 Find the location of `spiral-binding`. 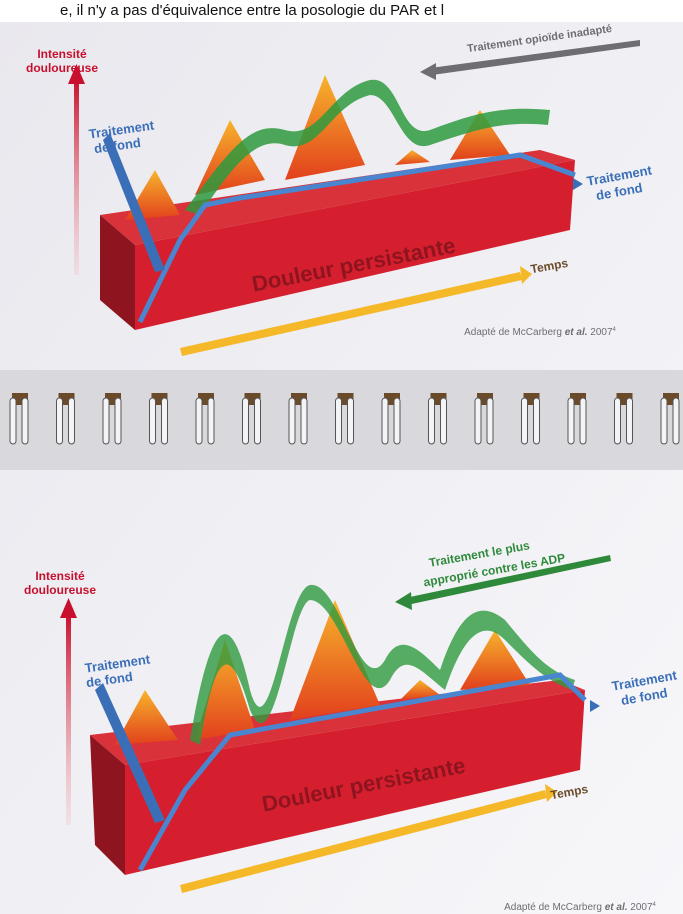

spiral-binding is located at coordinates (344, 419).